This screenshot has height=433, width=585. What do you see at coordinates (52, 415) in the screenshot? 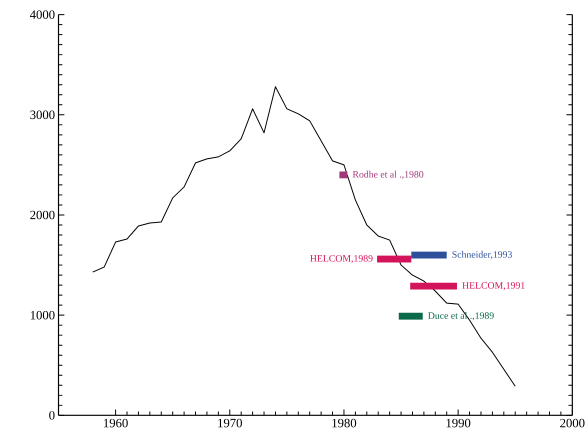
I see `y-tick-label: 0` at bounding box center [52, 415].